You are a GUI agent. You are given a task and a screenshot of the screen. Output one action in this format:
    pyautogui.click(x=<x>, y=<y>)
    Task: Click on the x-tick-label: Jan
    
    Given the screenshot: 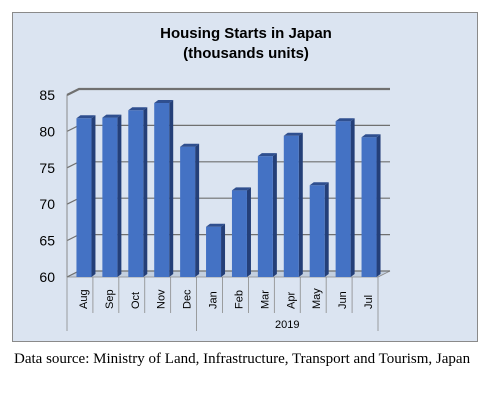 What is the action you would take?
    pyautogui.click(x=214, y=300)
    